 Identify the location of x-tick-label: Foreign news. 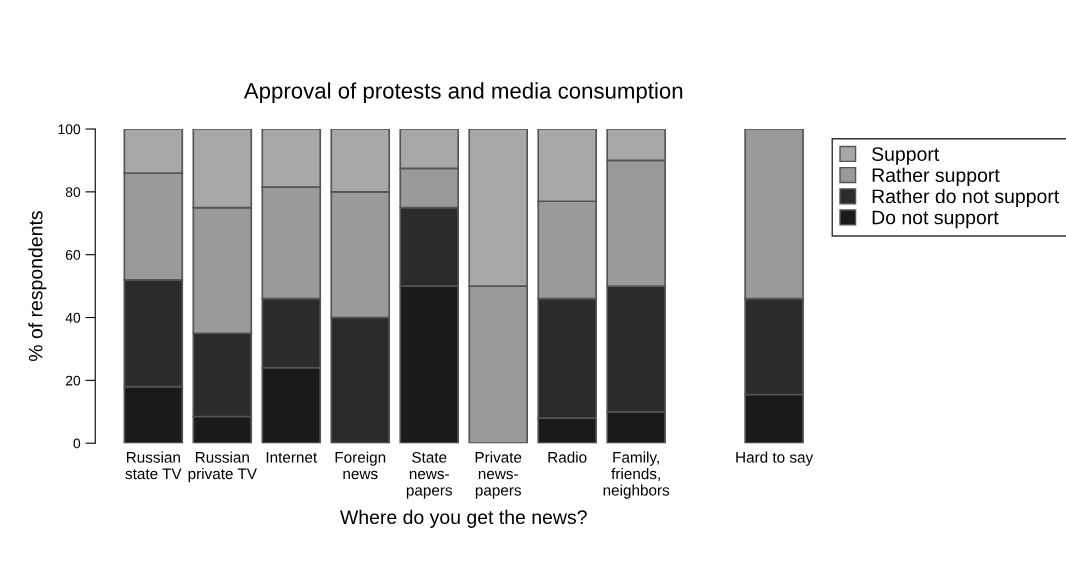
(360, 465).